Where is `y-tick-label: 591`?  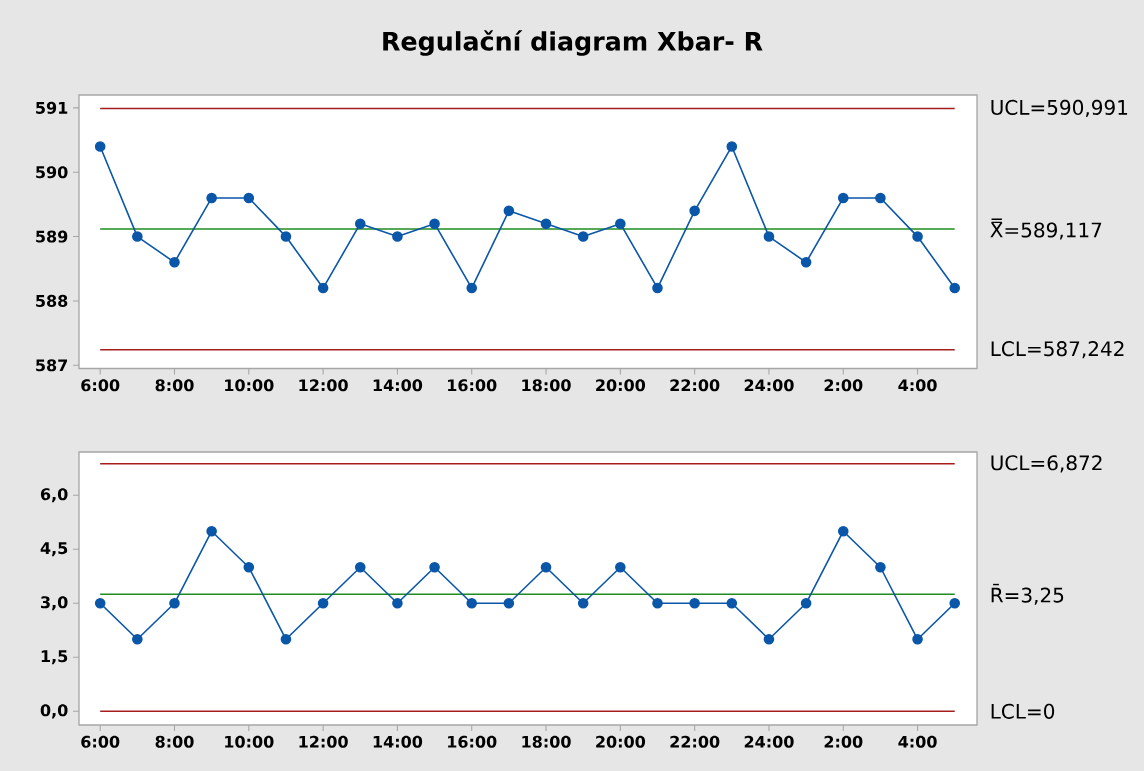 y-tick-label: 591 is located at coordinates (52, 107).